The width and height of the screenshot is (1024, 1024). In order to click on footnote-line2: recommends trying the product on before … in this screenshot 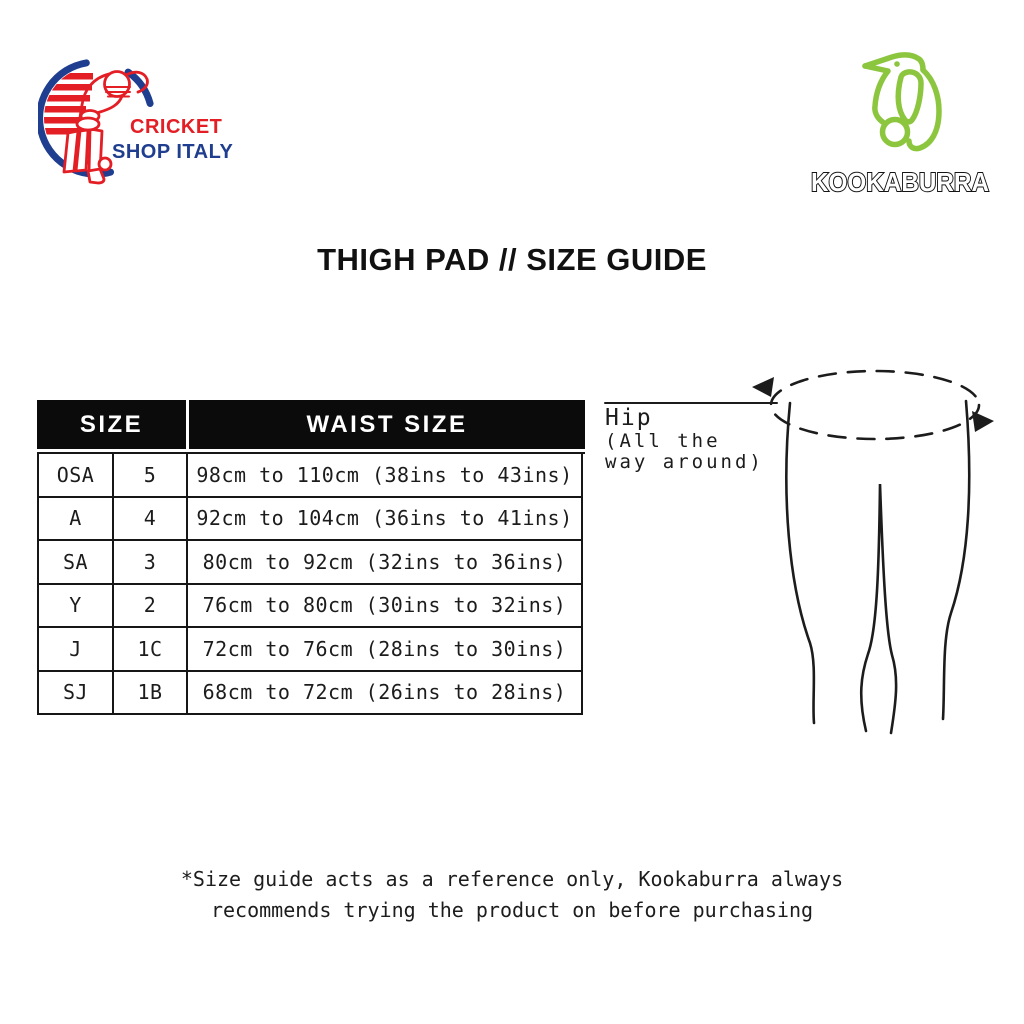, I will do `click(512, 910)`.